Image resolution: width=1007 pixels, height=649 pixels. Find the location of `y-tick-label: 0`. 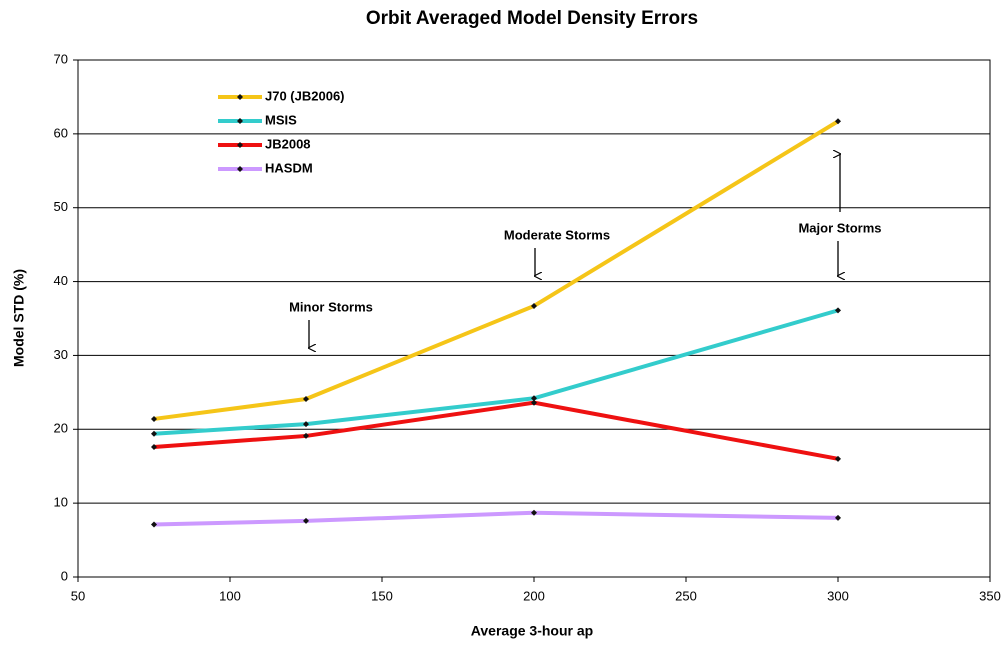

y-tick-label: 0 is located at coordinates (64, 575).